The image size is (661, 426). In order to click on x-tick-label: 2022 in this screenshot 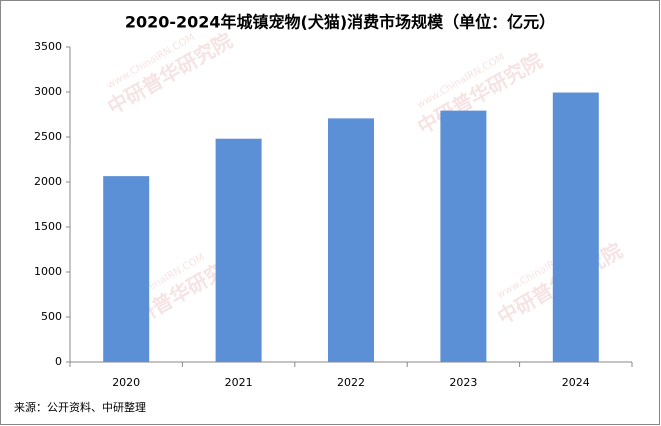, I will do `click(351, 382)`.